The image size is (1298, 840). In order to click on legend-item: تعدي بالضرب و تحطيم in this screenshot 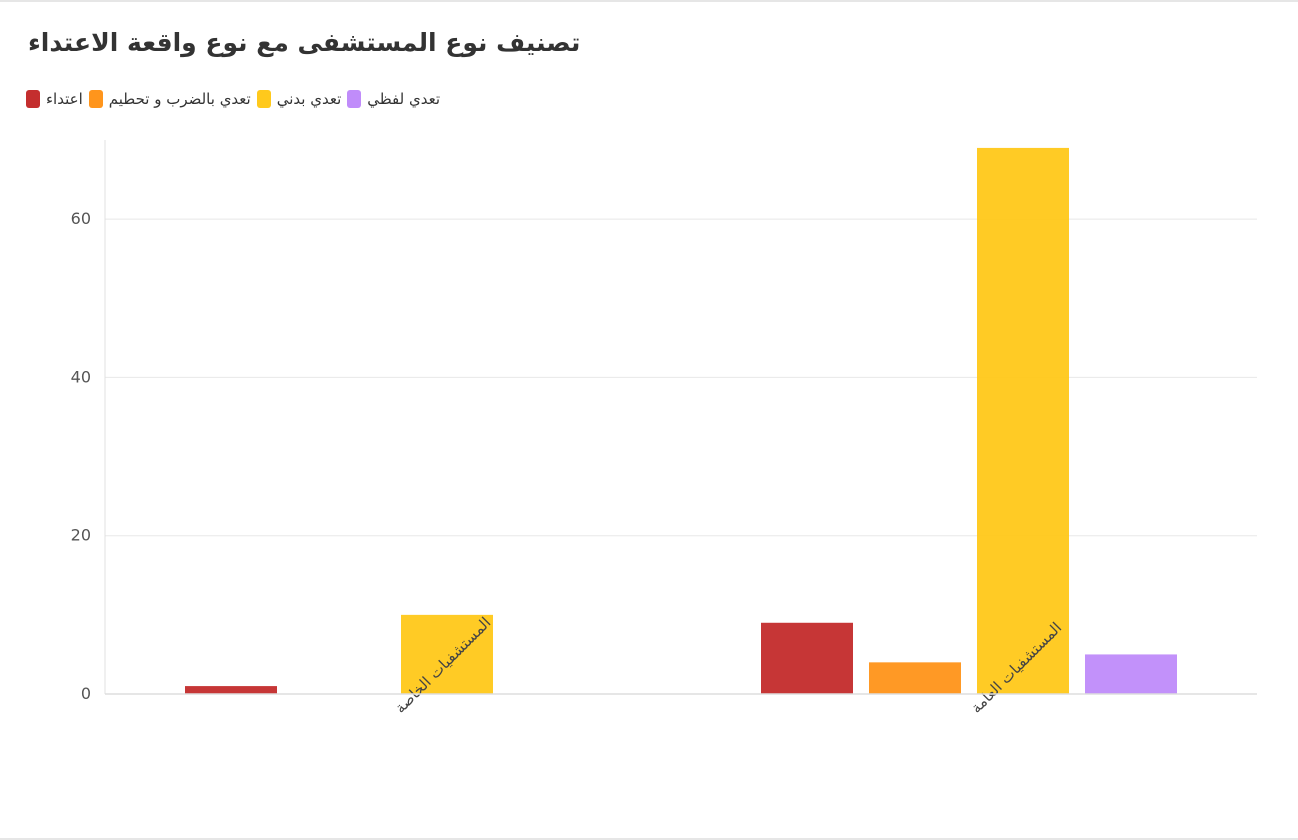, I will do `click(169, 99)`.